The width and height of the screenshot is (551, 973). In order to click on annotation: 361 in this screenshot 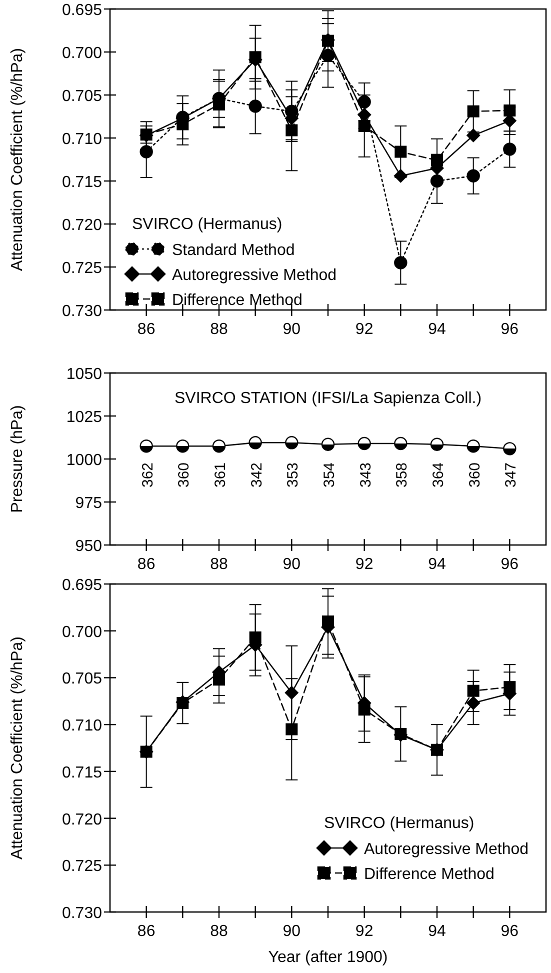, I will do `click(220, 475)`.